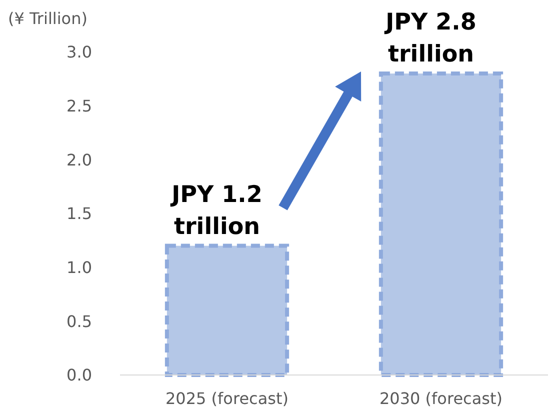 The height and width of the screenshot is (412, 558). Describe the element at coordinates (79, 52) in the screenshot. I see `y-tick-label: 3.0` at that location.